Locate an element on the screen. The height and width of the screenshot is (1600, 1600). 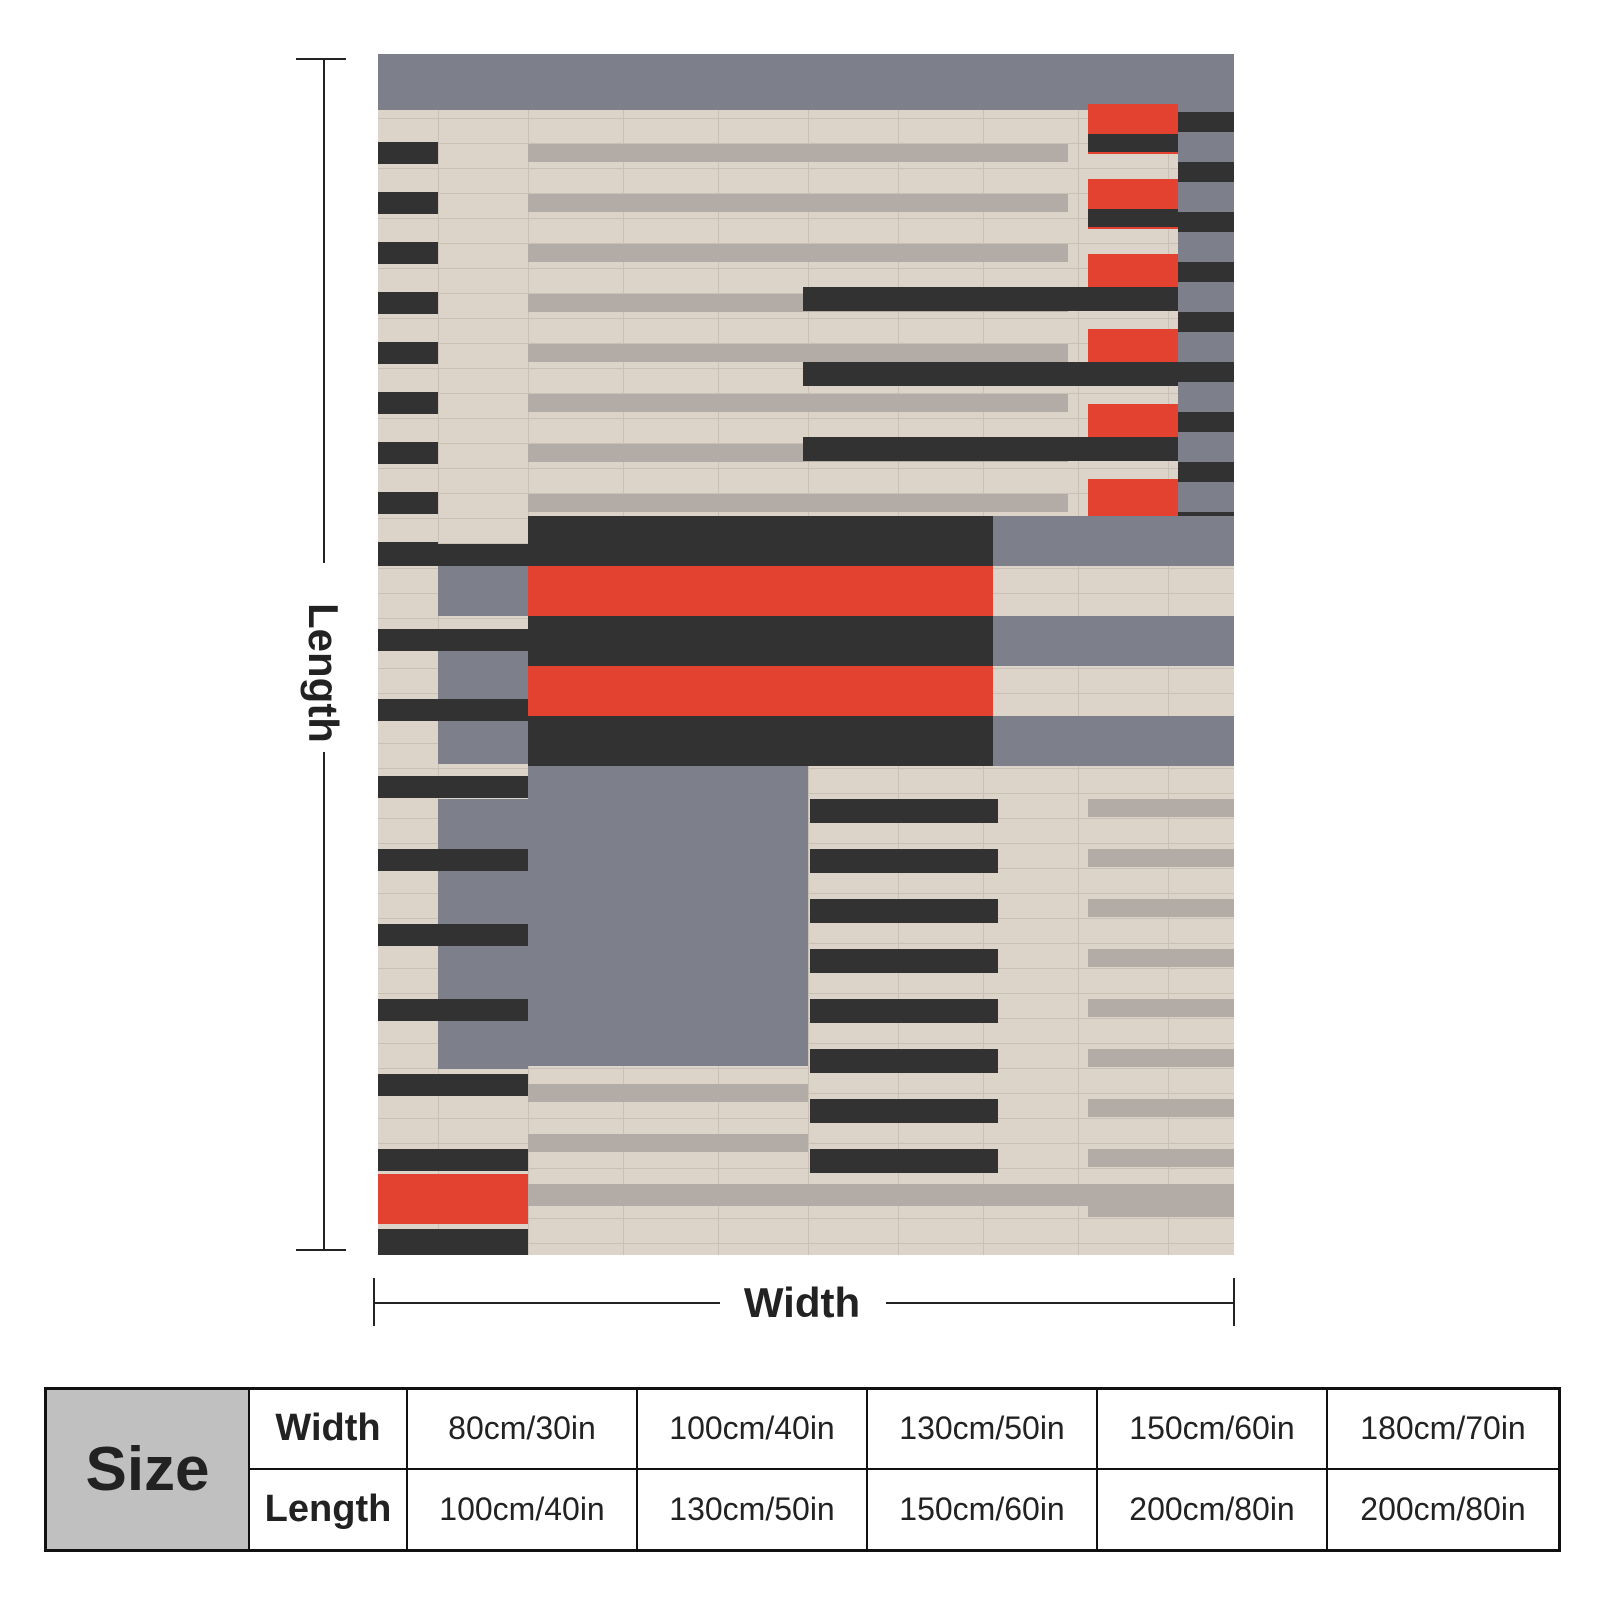
art-top-band is located at coordinates (806, 82).